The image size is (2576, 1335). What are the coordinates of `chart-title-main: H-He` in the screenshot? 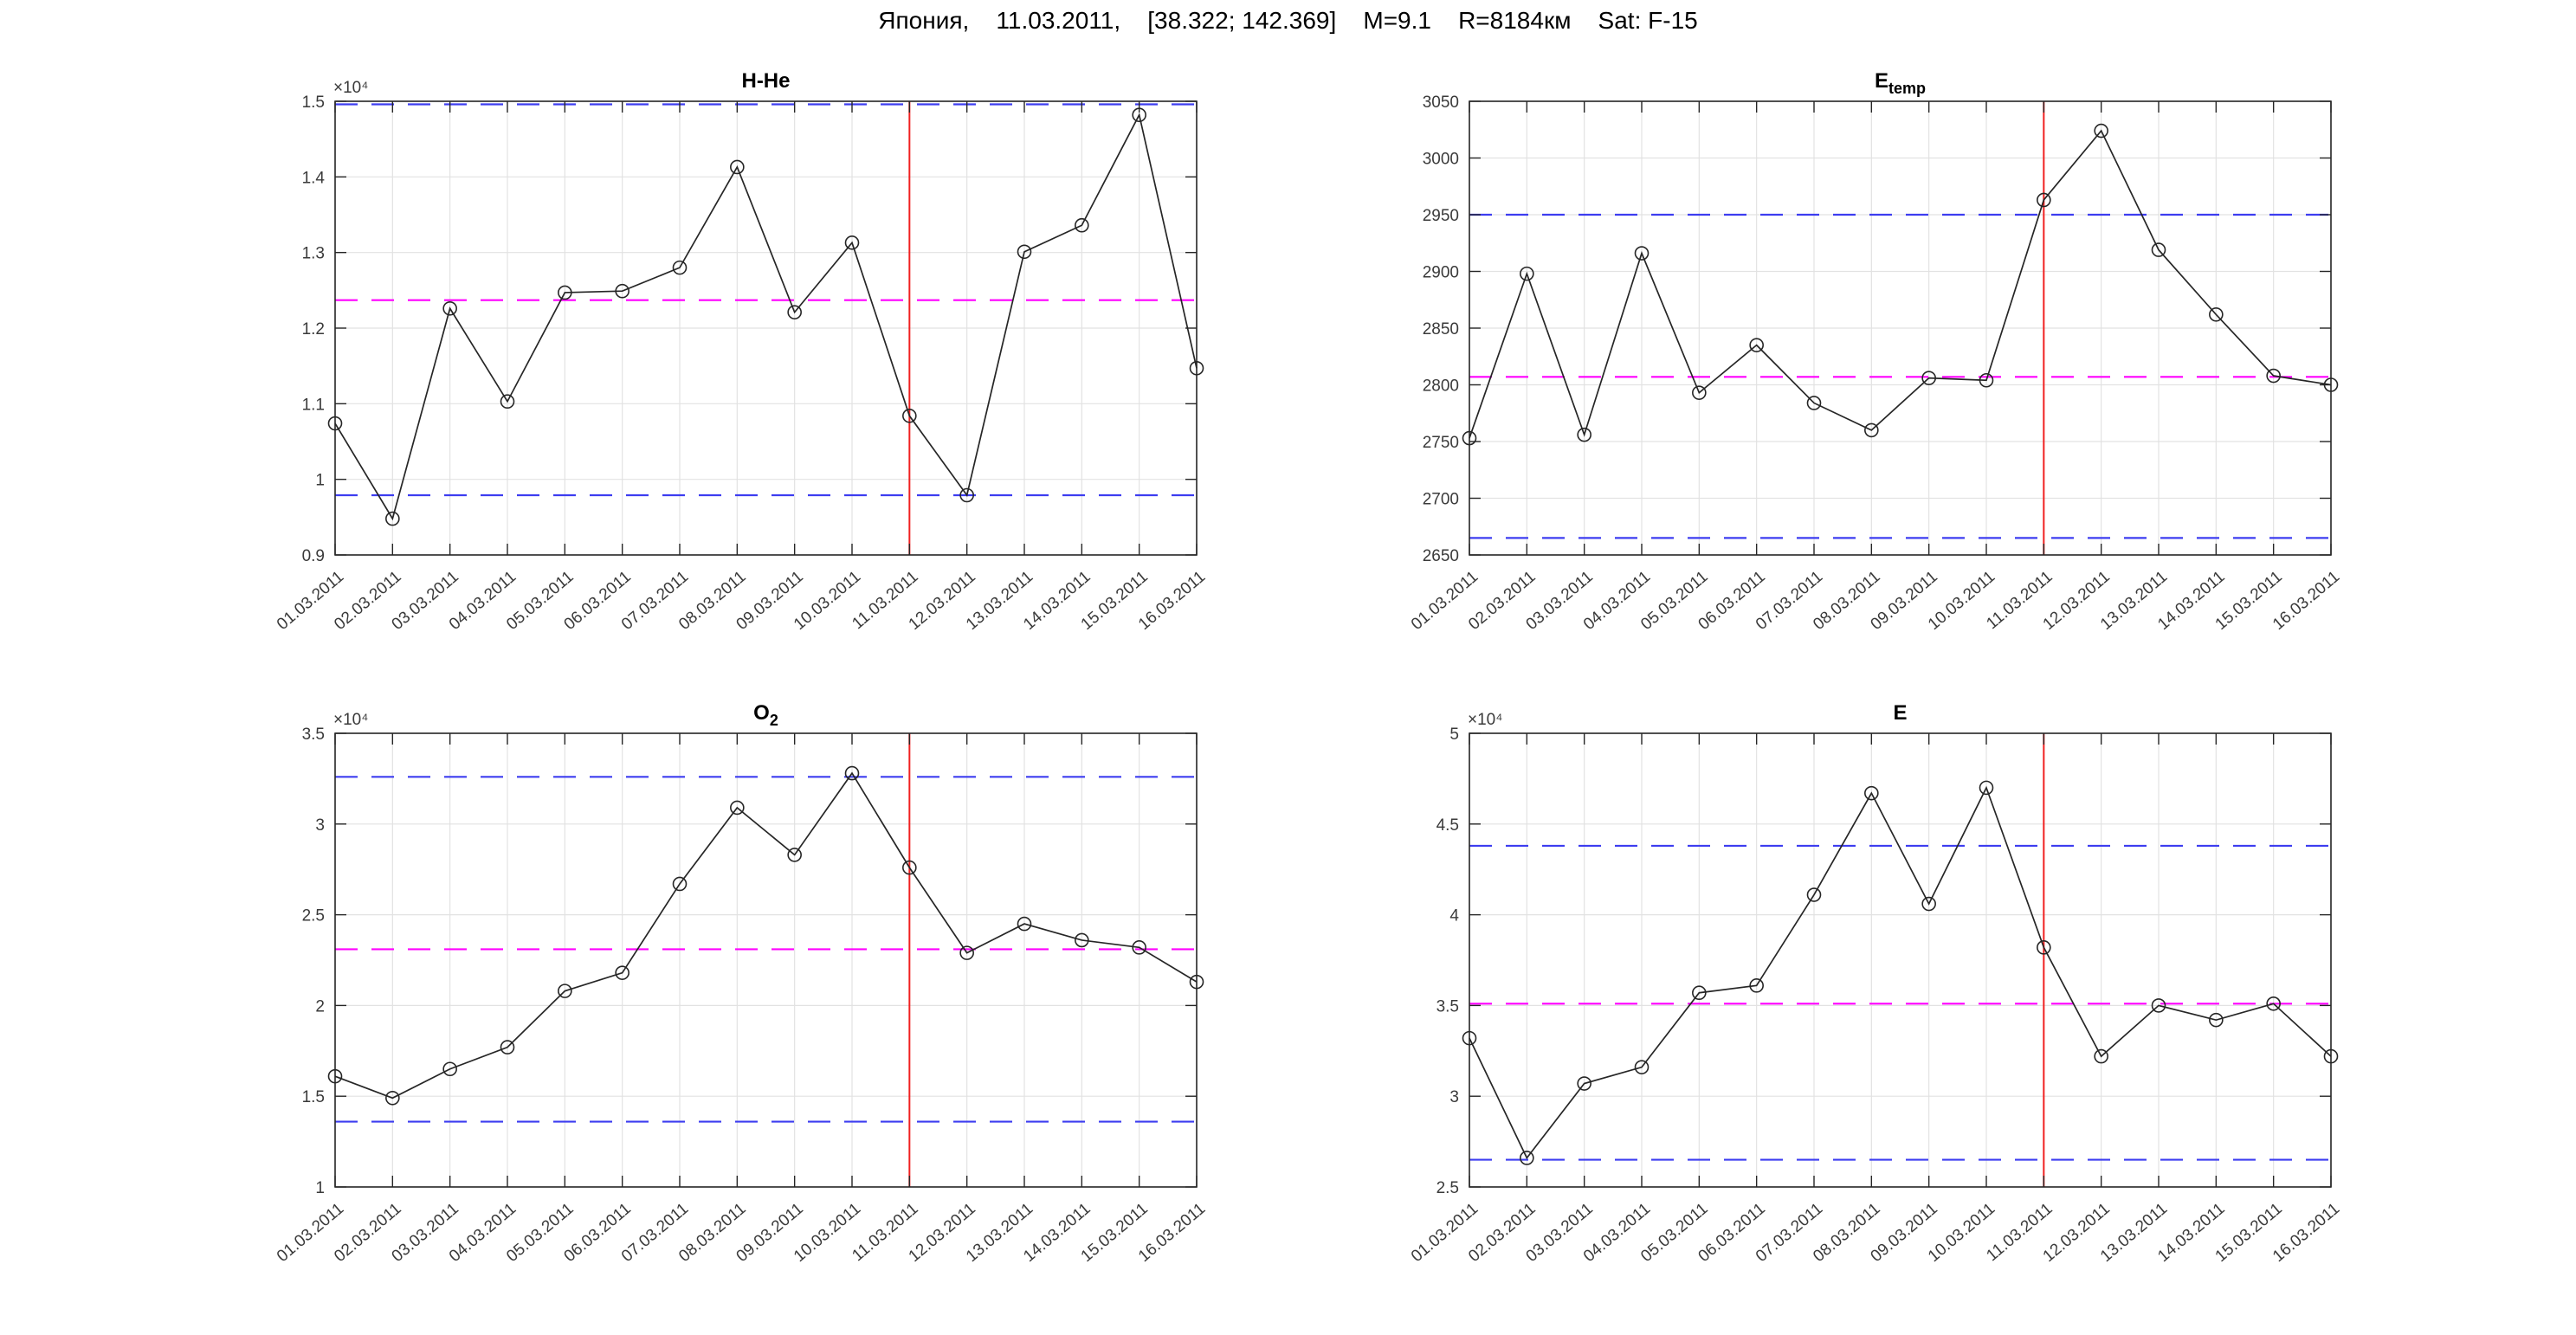 It's located at (765, 81).